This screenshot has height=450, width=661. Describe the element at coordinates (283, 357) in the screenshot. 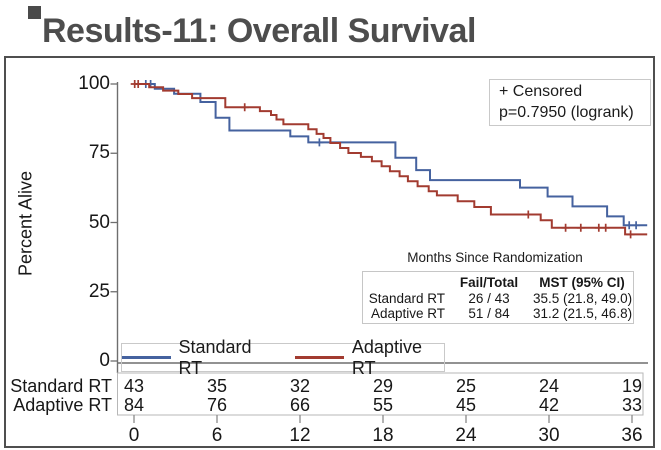

I see `series-legend: Standard RT Adaptive RT` at that location.